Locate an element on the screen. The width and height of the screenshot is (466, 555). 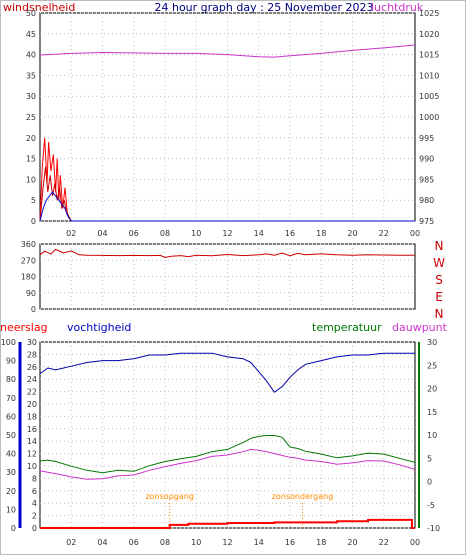
wind-tick-label: 50 is located at coordinates (31, 13).